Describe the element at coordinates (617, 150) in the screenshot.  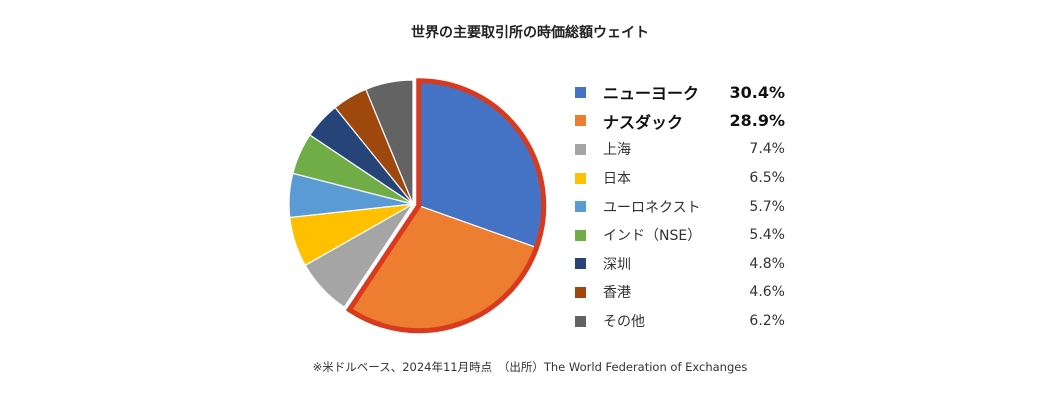
I see `legend-label: 上海` at that location.